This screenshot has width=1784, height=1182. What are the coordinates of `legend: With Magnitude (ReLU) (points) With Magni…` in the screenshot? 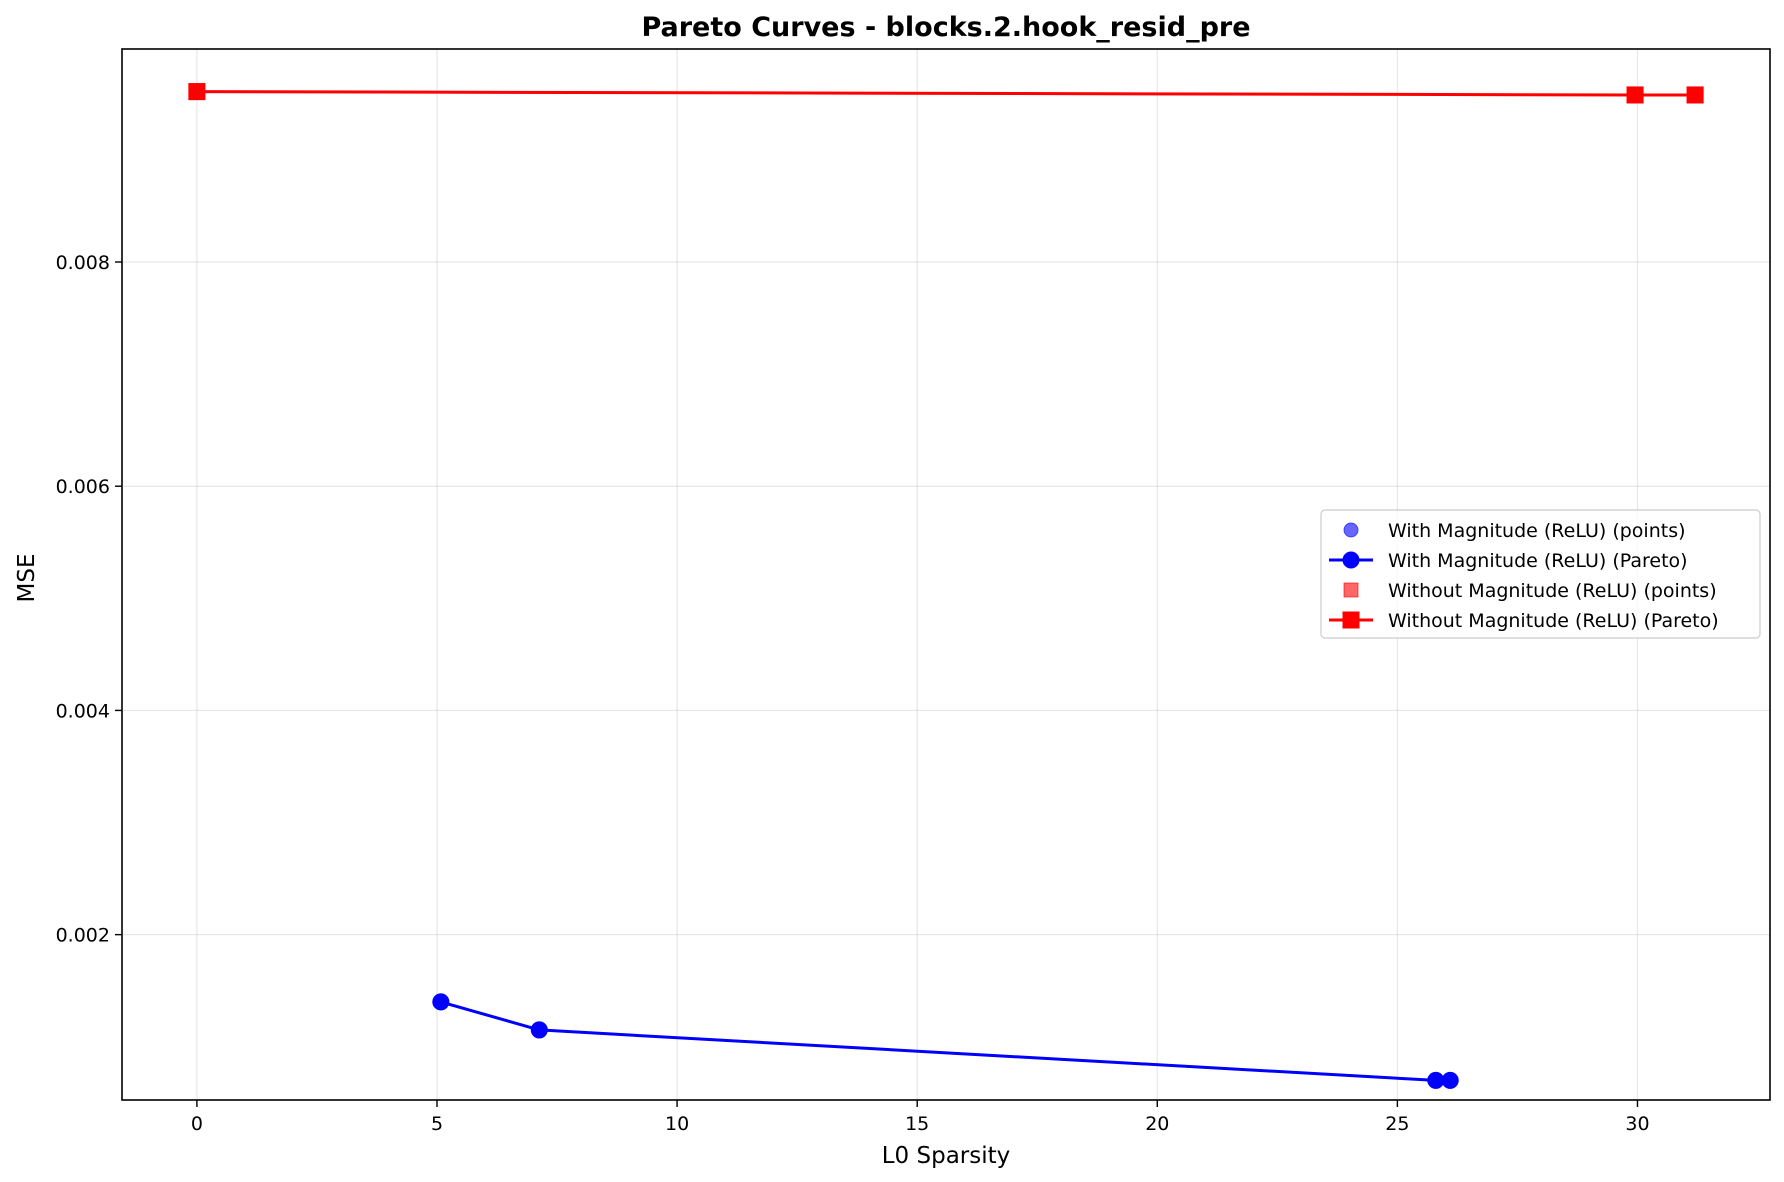 It's located at (1540, 574).